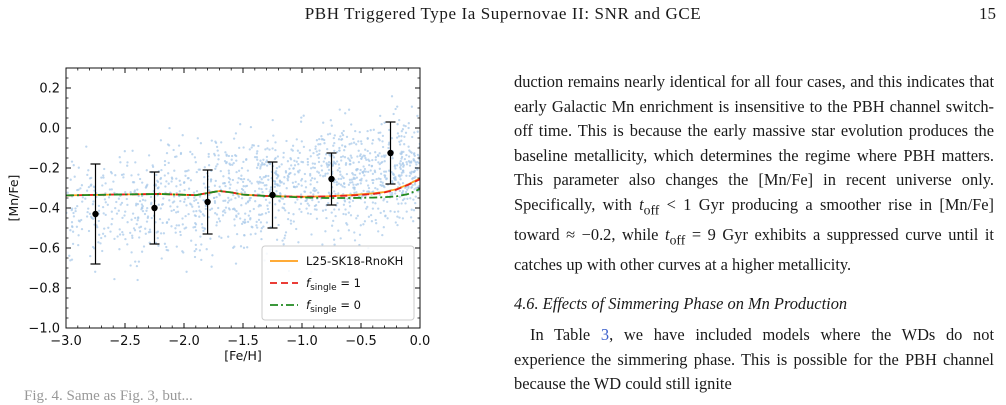 Image resolution: width=1006 pixels, height=405 pixels. Describe the element at coordinates (243, 193) in the screenshot. I see `series-line` at that location.